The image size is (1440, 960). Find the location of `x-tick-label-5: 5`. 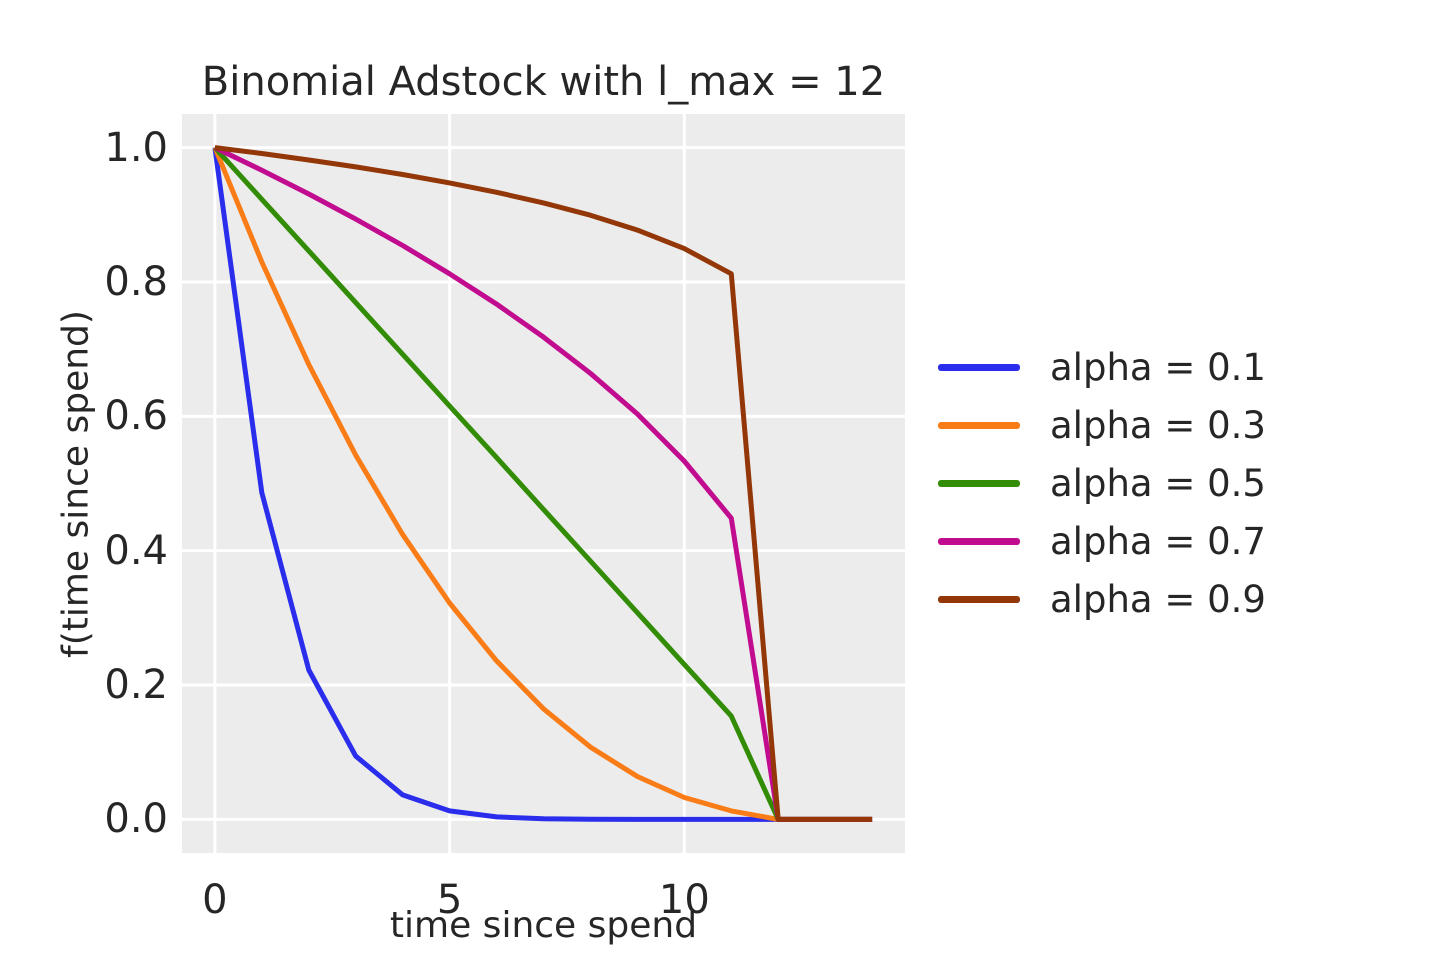

x-tick-label-5: 5 is located at coordinates (449, 900).